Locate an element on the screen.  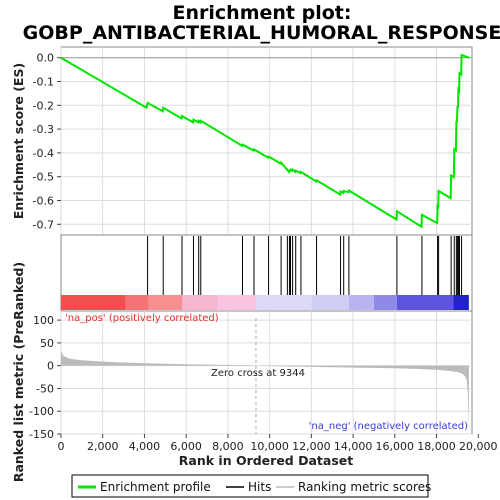
es-y-tick-label: -0.2 is located at coordinates (43, 105).